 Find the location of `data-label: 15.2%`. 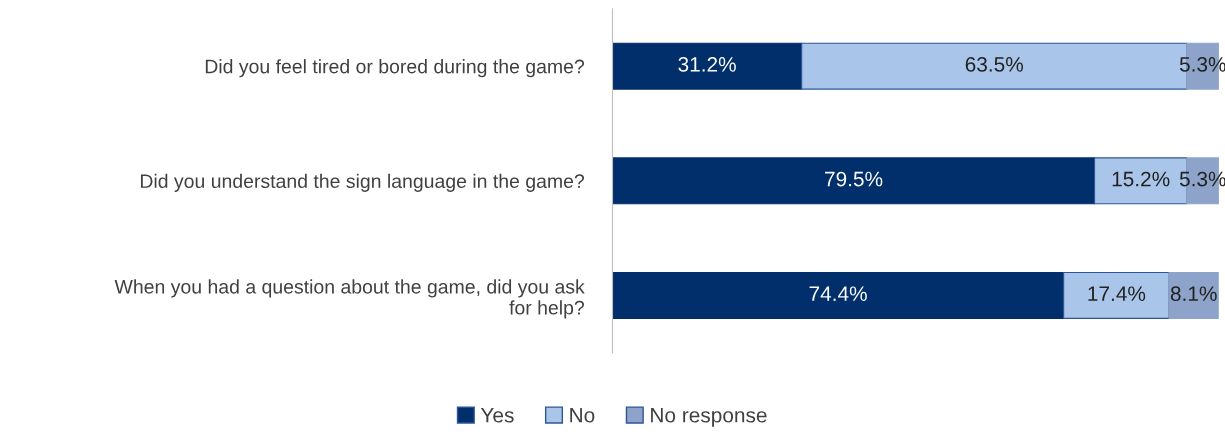

data-label: 15.2% is located at coordinates (1141, 179).